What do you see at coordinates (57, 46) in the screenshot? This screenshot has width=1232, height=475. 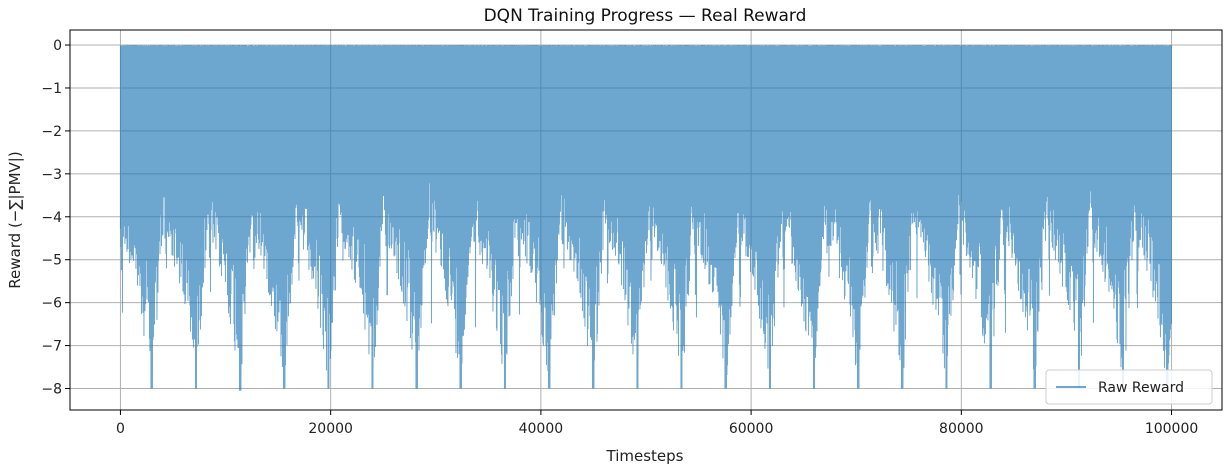 I see `y-tick-label: 0` at bounding box center [57, 46].